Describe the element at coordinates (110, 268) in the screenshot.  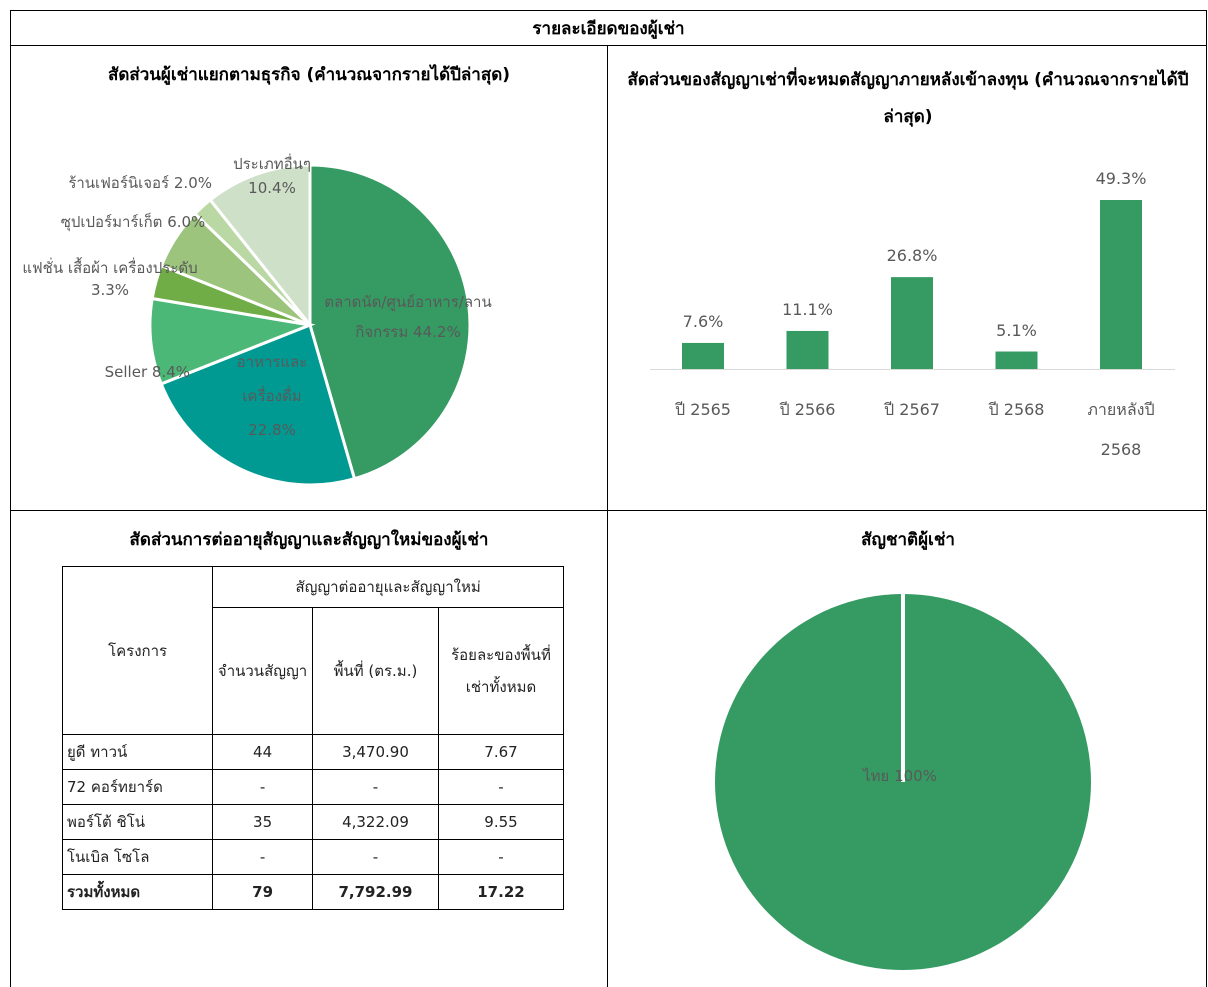
I see `slice-category: แฟชั่น เสื้อผ้า เครื่องประดับ` at that location.